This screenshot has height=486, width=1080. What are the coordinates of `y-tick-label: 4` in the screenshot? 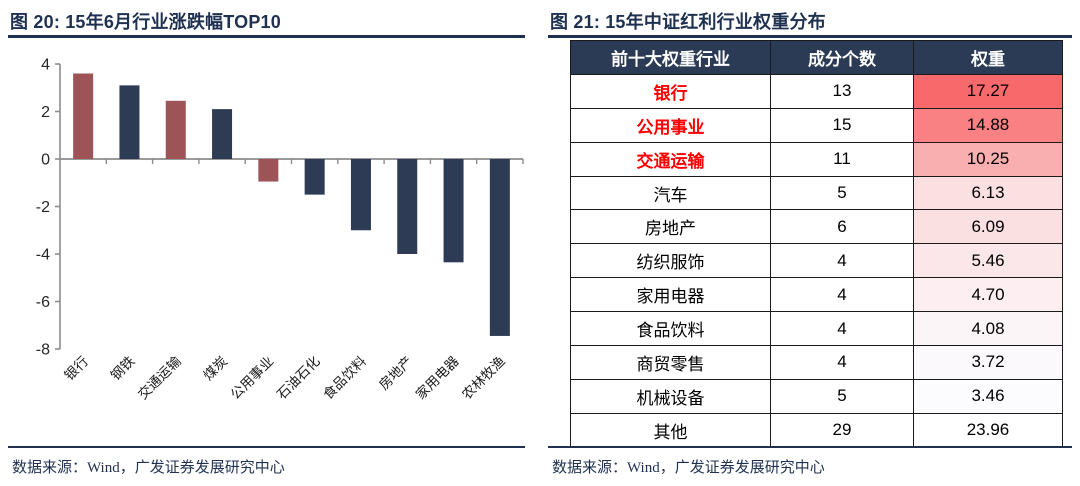 It's located at (45, 65).